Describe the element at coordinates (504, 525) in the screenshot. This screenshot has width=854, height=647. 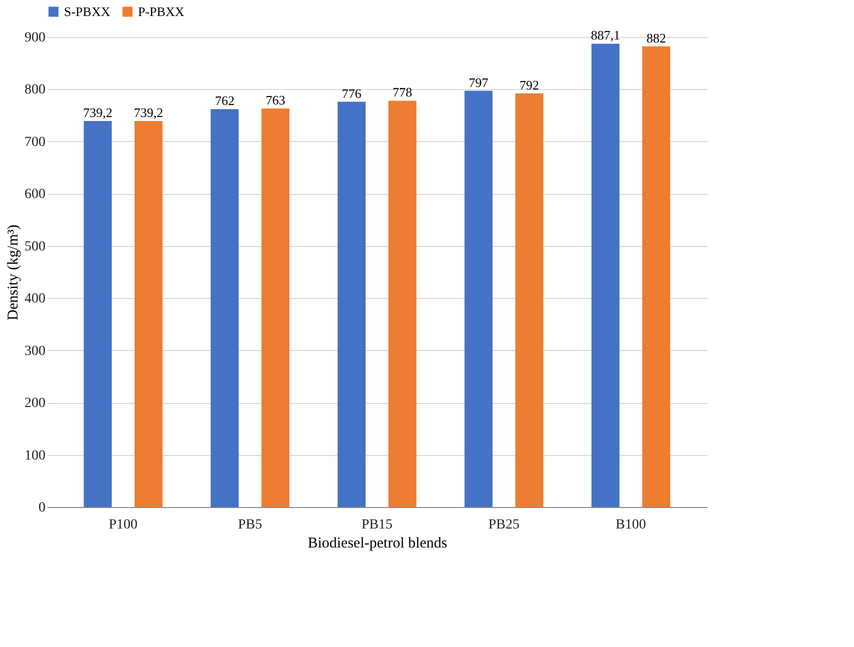
I see `x-tick-label: PB25` at that location.